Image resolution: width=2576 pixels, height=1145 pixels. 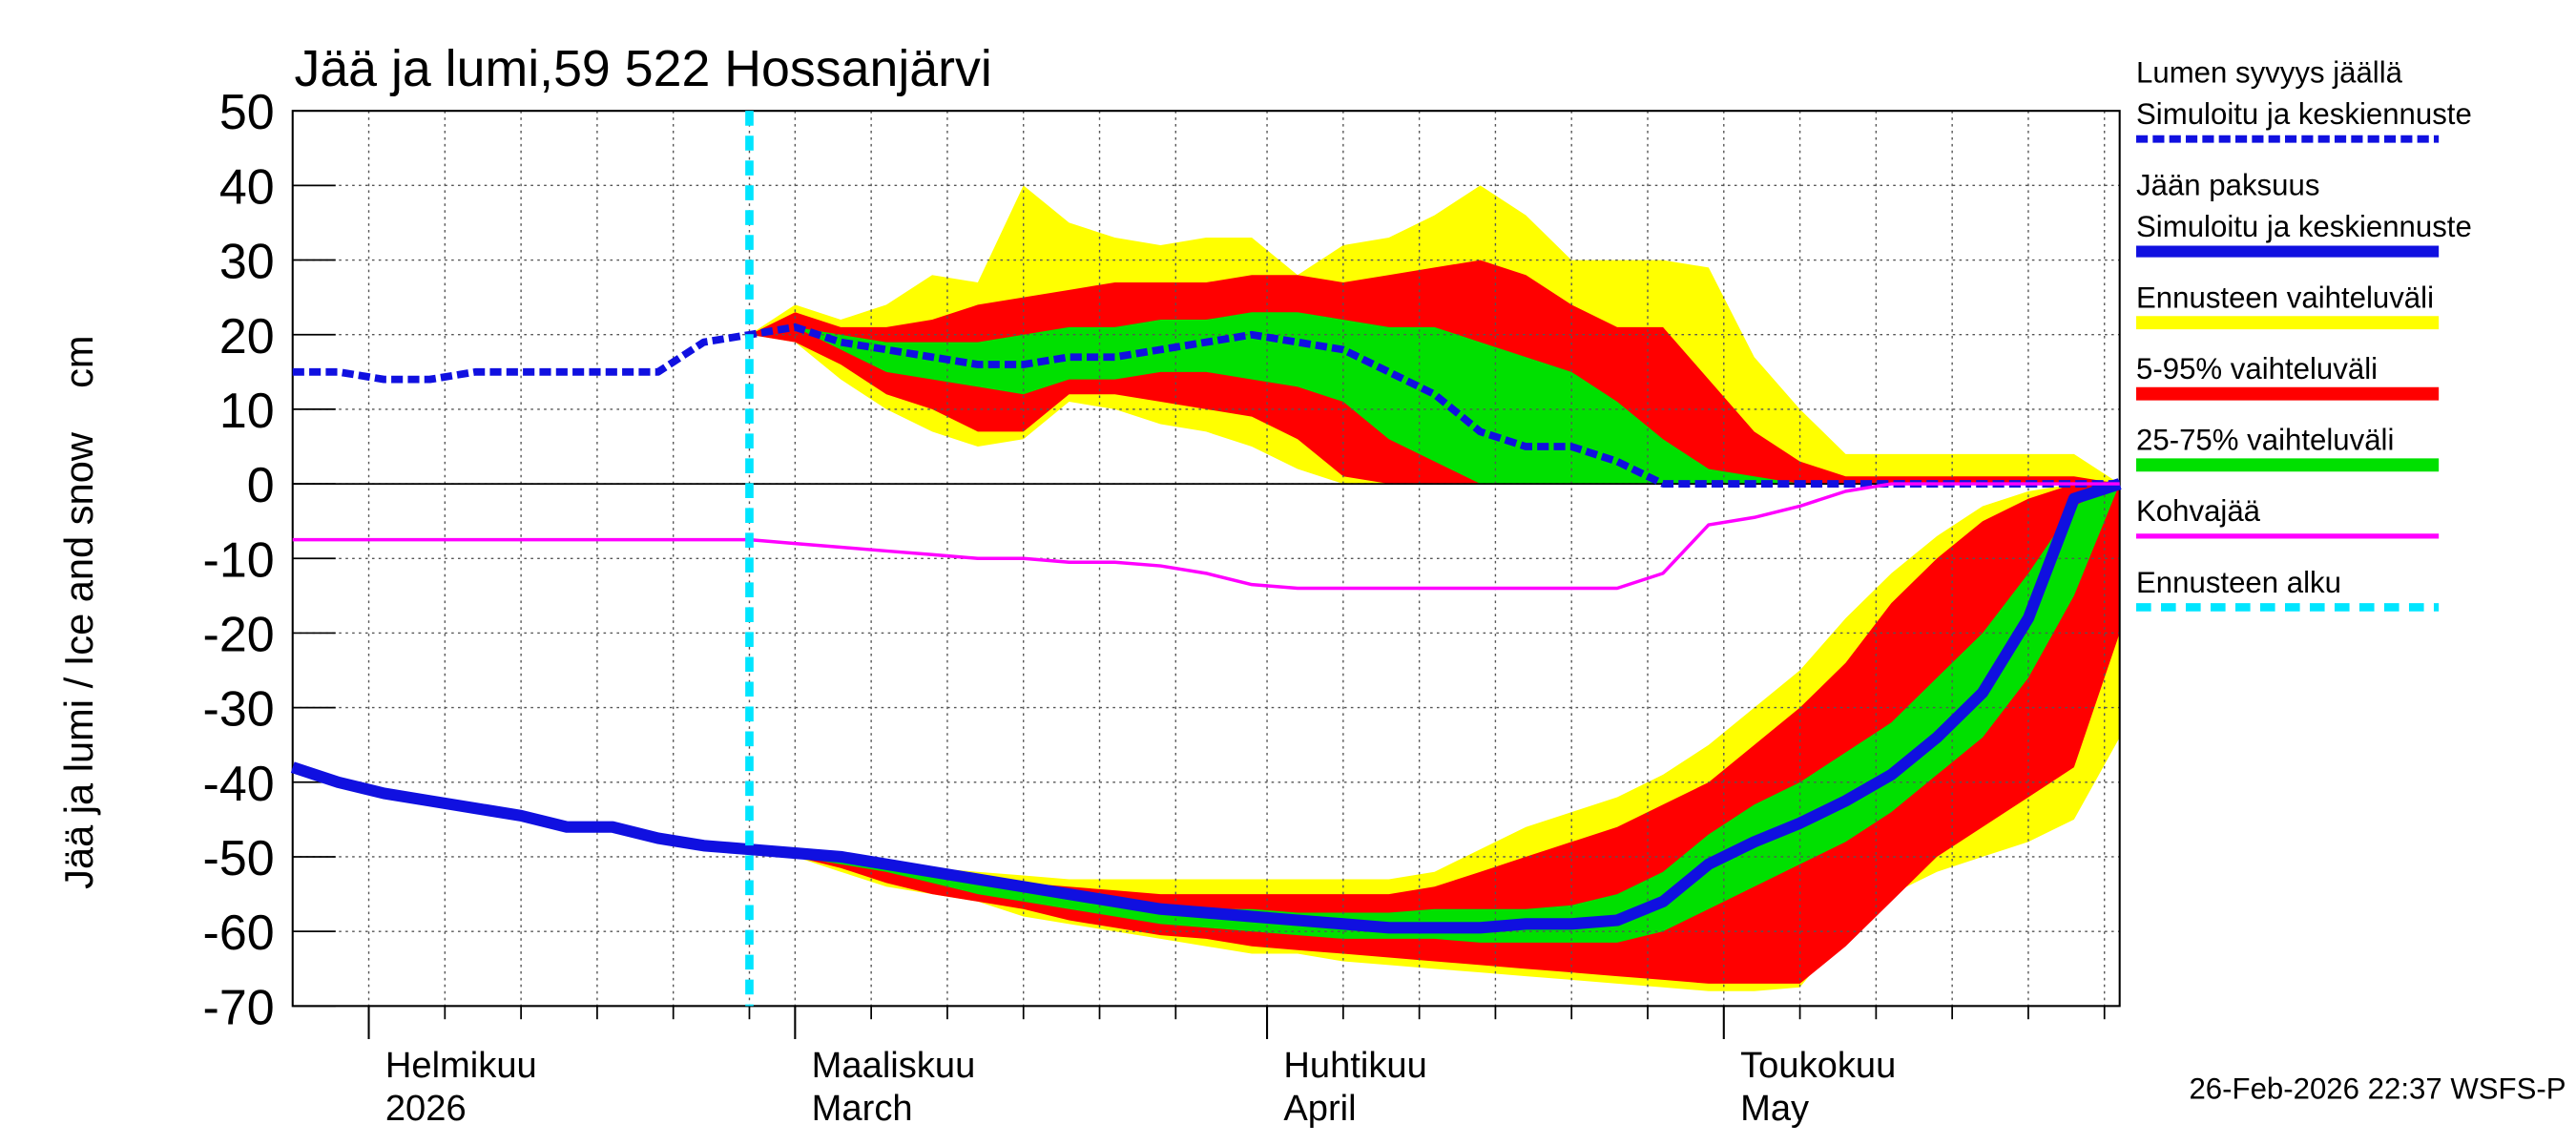 I want to click on x-tick-label: Toukokuu, so click(x=1818, y=1065).